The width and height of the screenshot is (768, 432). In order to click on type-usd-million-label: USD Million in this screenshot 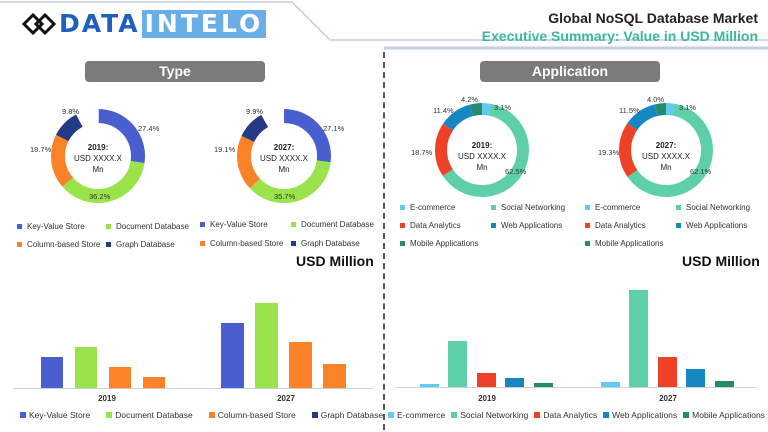, I will do `click(335, 261)`.